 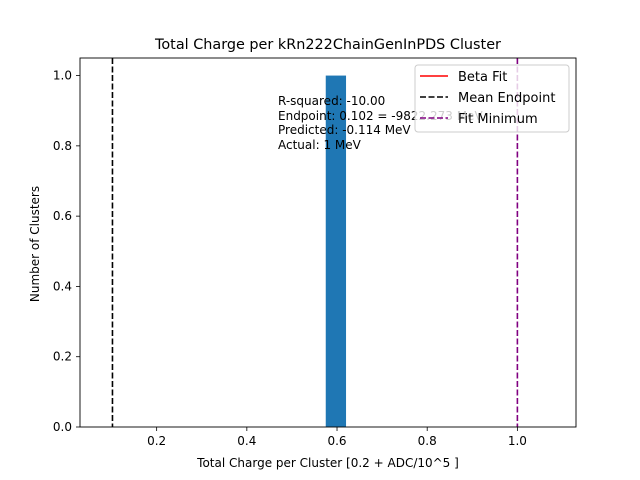 What do you see at coordinates (62, 76) in the screenshot?
I see `y-tick-label: 1.0` at bounding box center [62, 76].